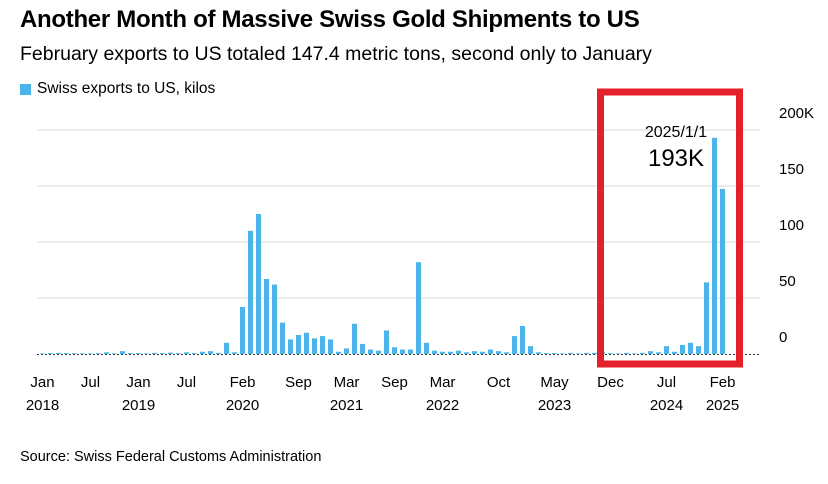 The image size is (828, 484). Describe the element at coordinates (722, 405) in the screenshot. I see `x-tick-year-label: 2025` at that location.